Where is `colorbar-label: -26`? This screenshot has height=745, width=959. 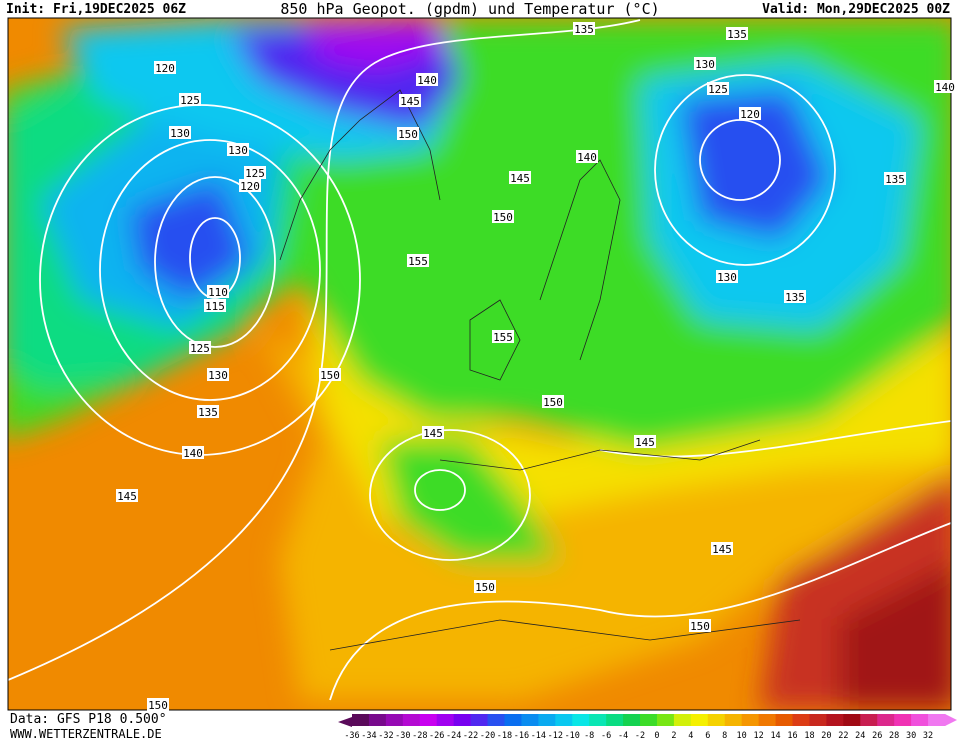
colorbar-label: -26 is located at coordinates (436, 736).